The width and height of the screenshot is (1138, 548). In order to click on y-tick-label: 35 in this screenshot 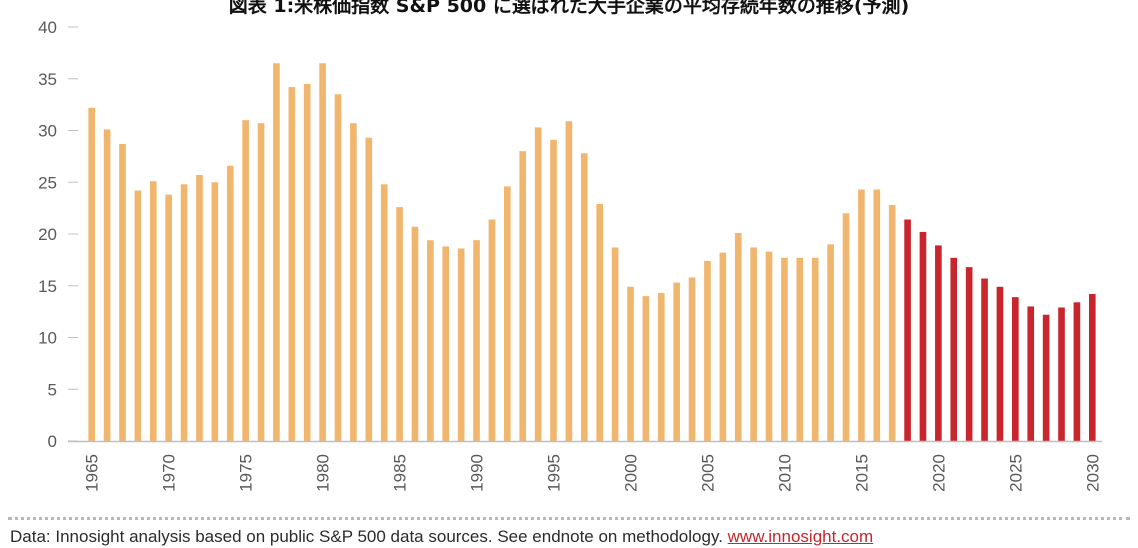, I will do `click(47, 79)`.